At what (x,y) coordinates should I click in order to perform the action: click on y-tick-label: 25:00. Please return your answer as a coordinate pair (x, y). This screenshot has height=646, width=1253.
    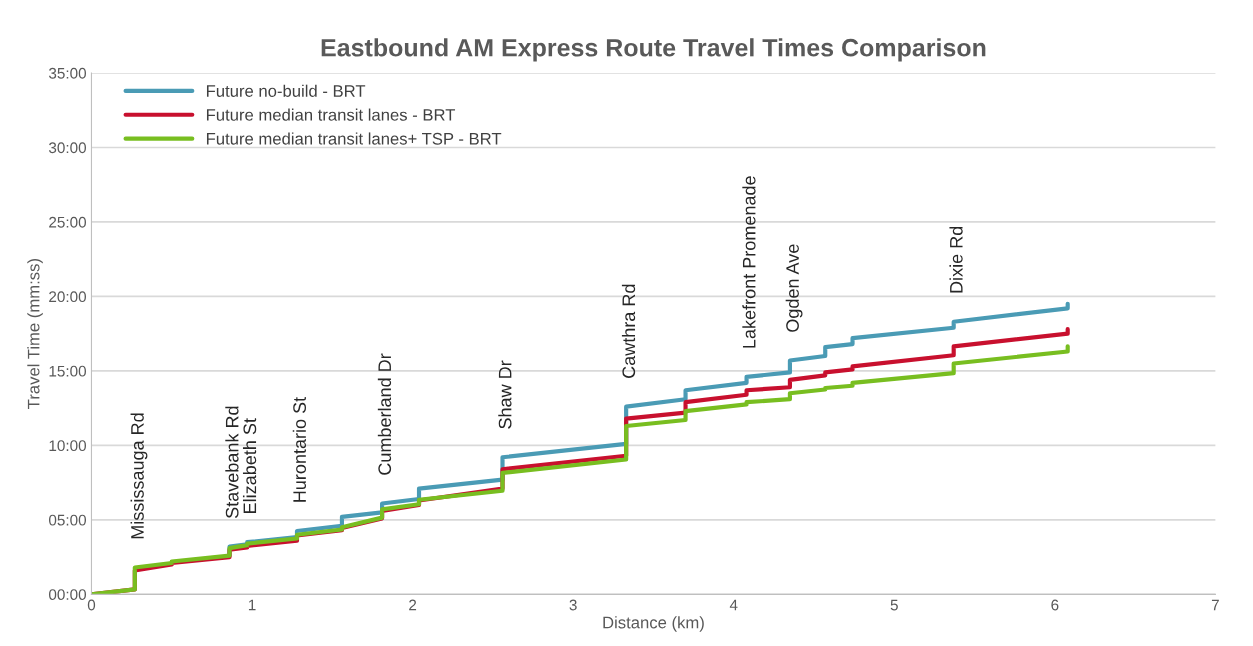
    Looking at the image, I should click on (68, 222).